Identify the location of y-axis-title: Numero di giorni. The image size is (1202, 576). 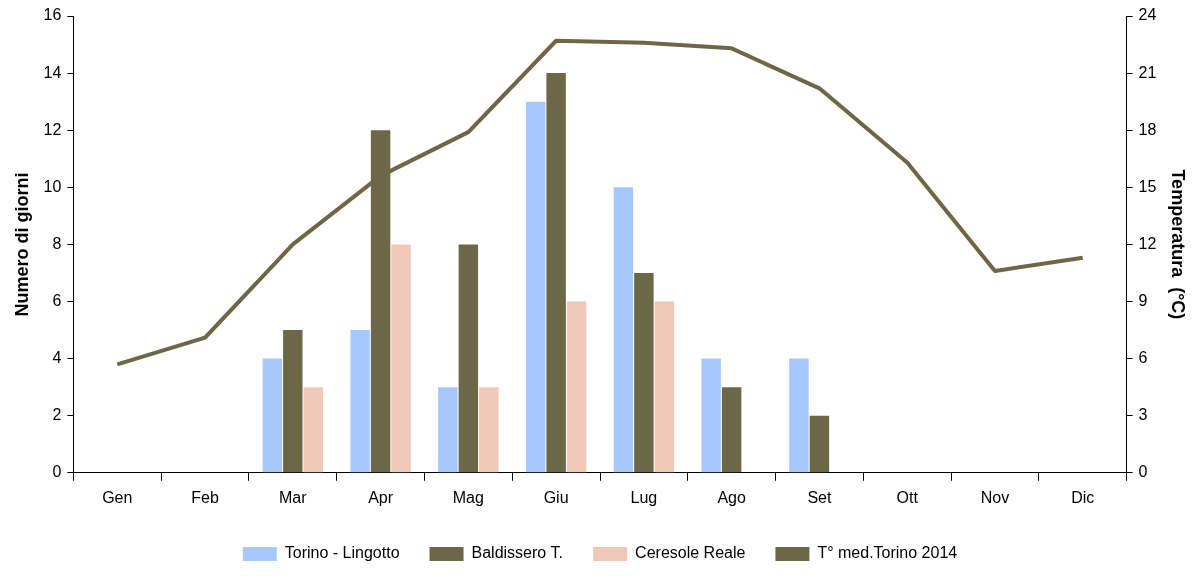
(21, 244).